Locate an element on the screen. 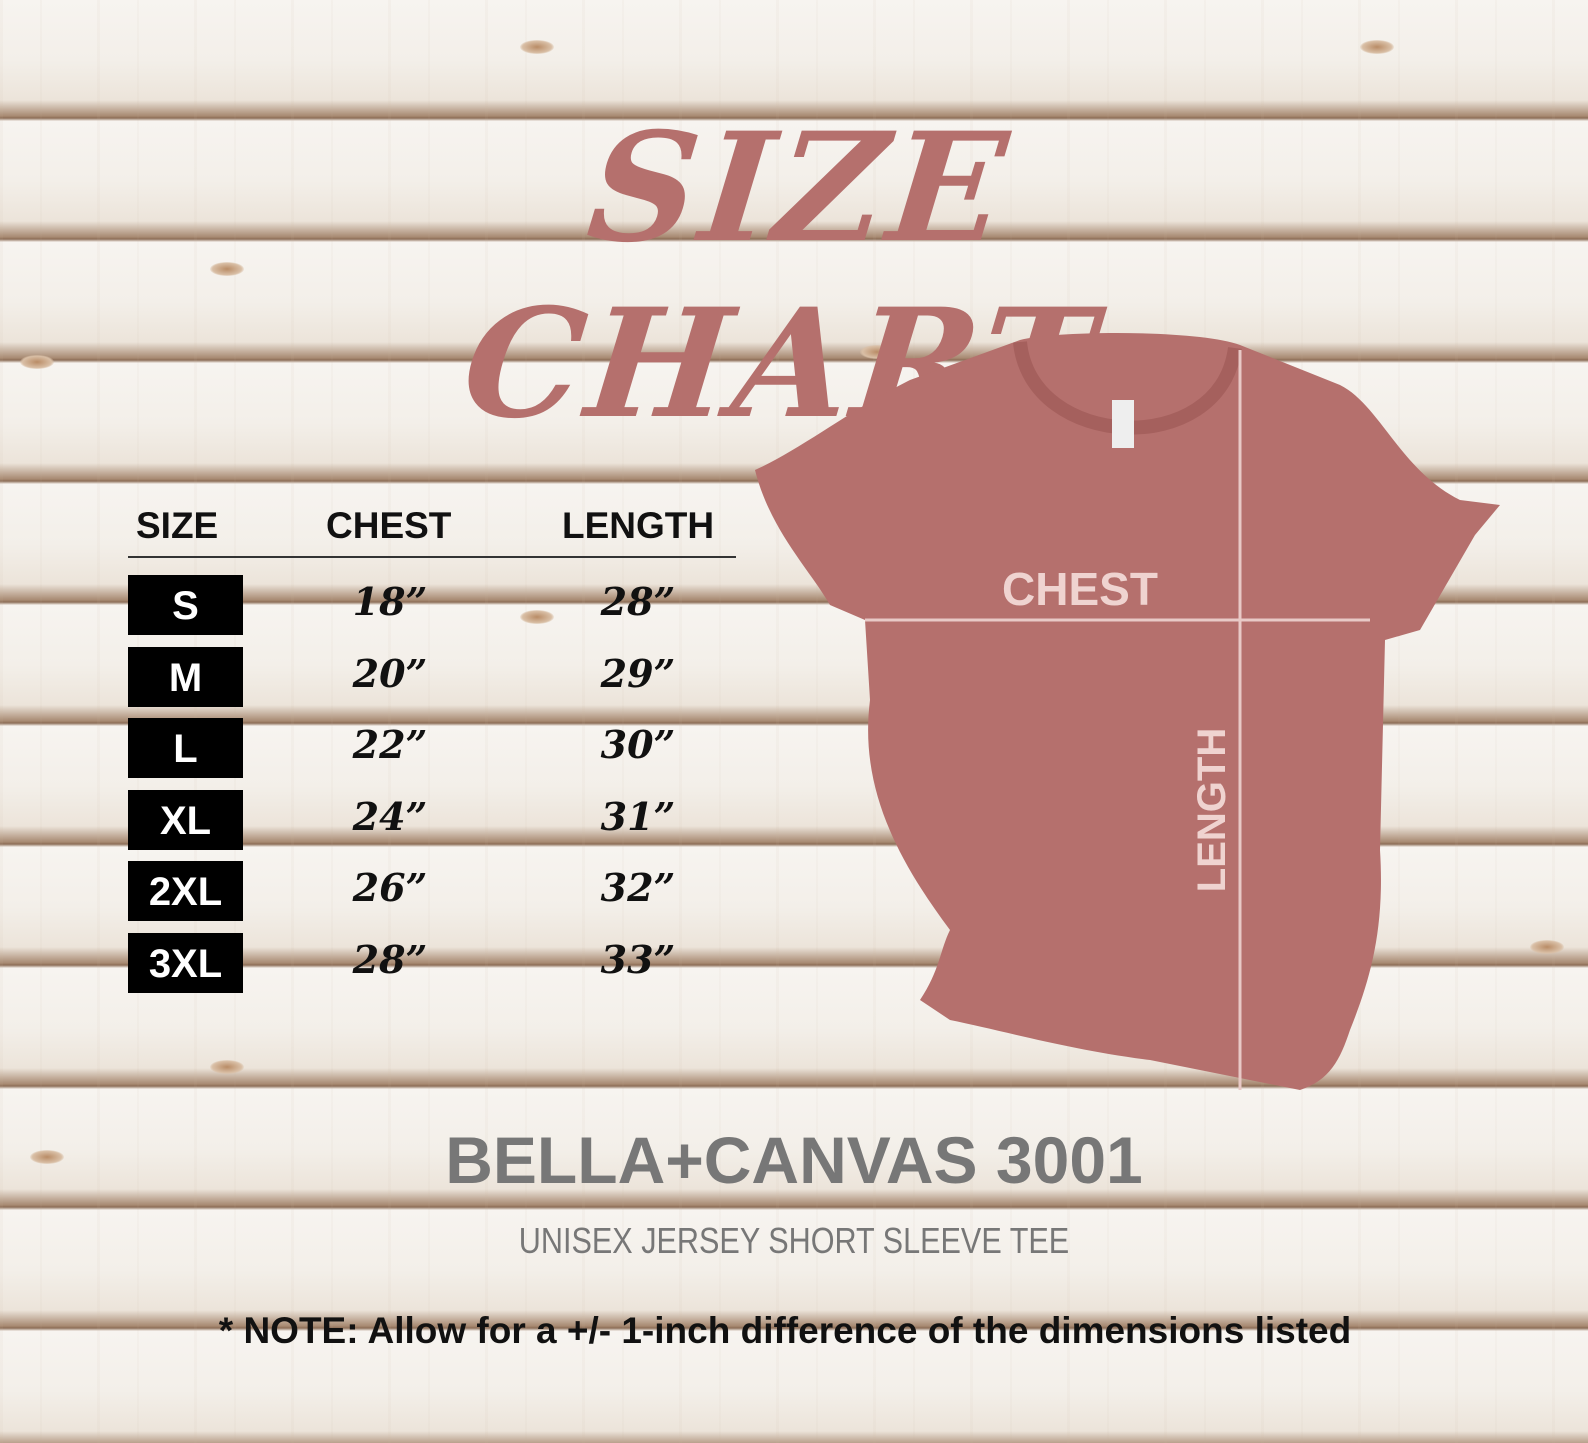 The image size is (1588, 1443). chest-value: 28” is located at coordinates (390, 959).